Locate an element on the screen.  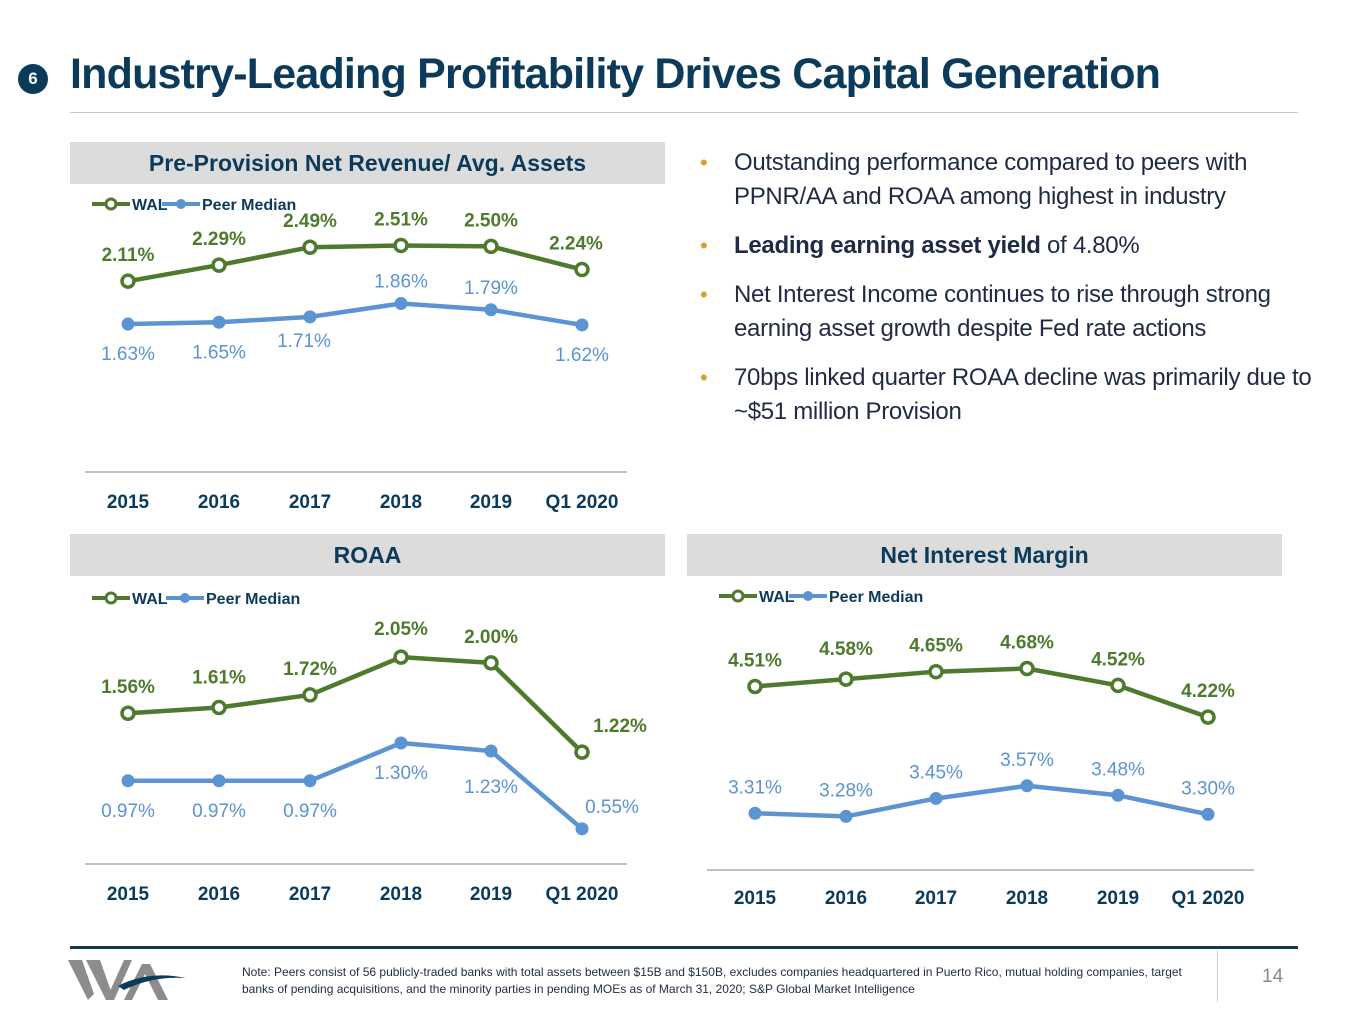
peer-data-label: 1.79% is located at coordinates (491, 288).